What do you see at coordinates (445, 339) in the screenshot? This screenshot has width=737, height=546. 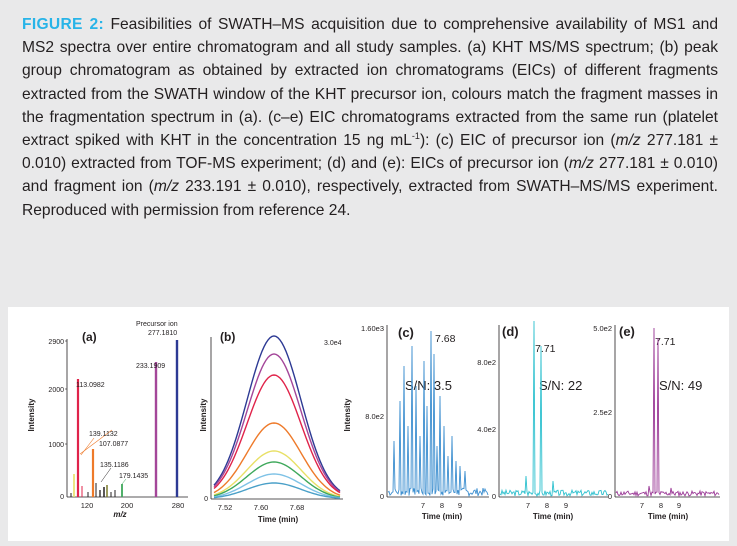 I see `panel-c-peak-rt: 7.68` at bounding box center [445, 339].